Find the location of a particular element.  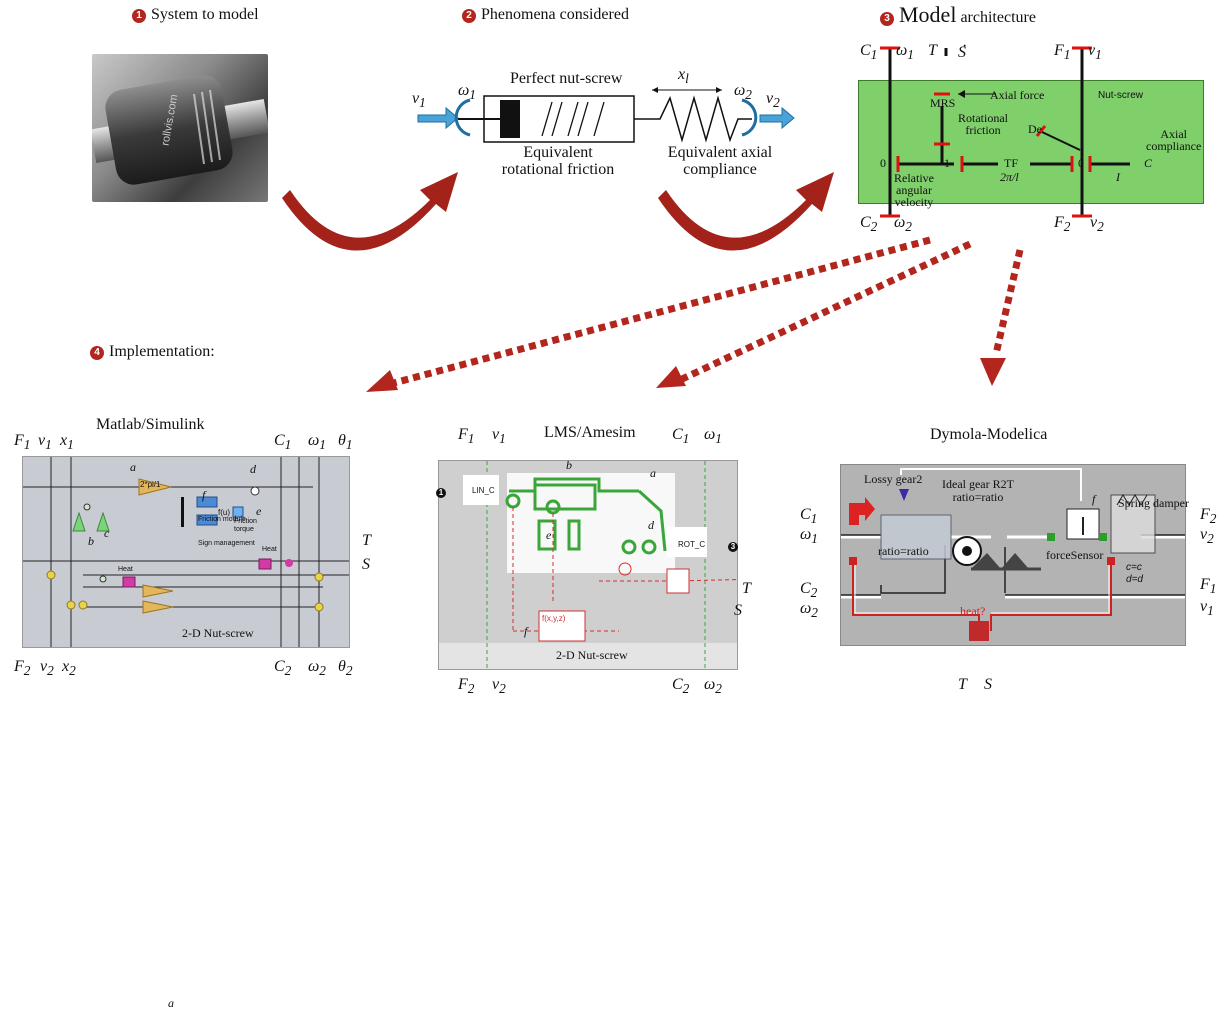

arch-w1-symbol: ω is located at coordinates (902, 50).